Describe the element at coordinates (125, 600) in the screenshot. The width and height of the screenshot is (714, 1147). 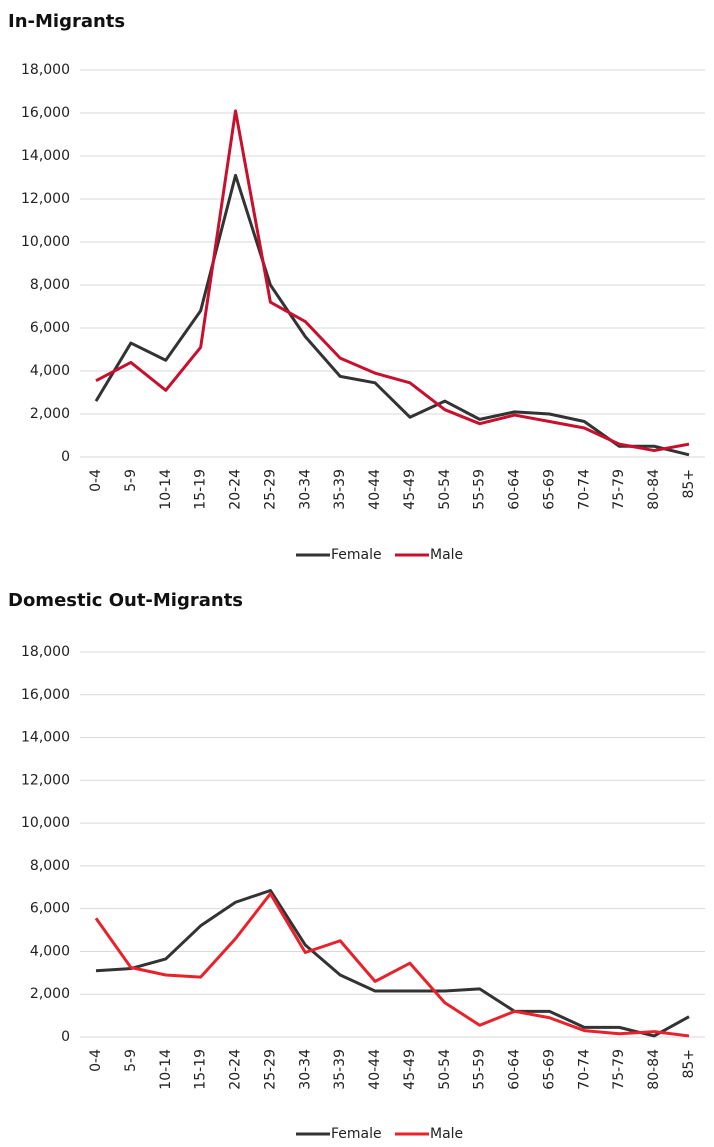
I see `chart-title: Domestic Out-Migrants` at that location.